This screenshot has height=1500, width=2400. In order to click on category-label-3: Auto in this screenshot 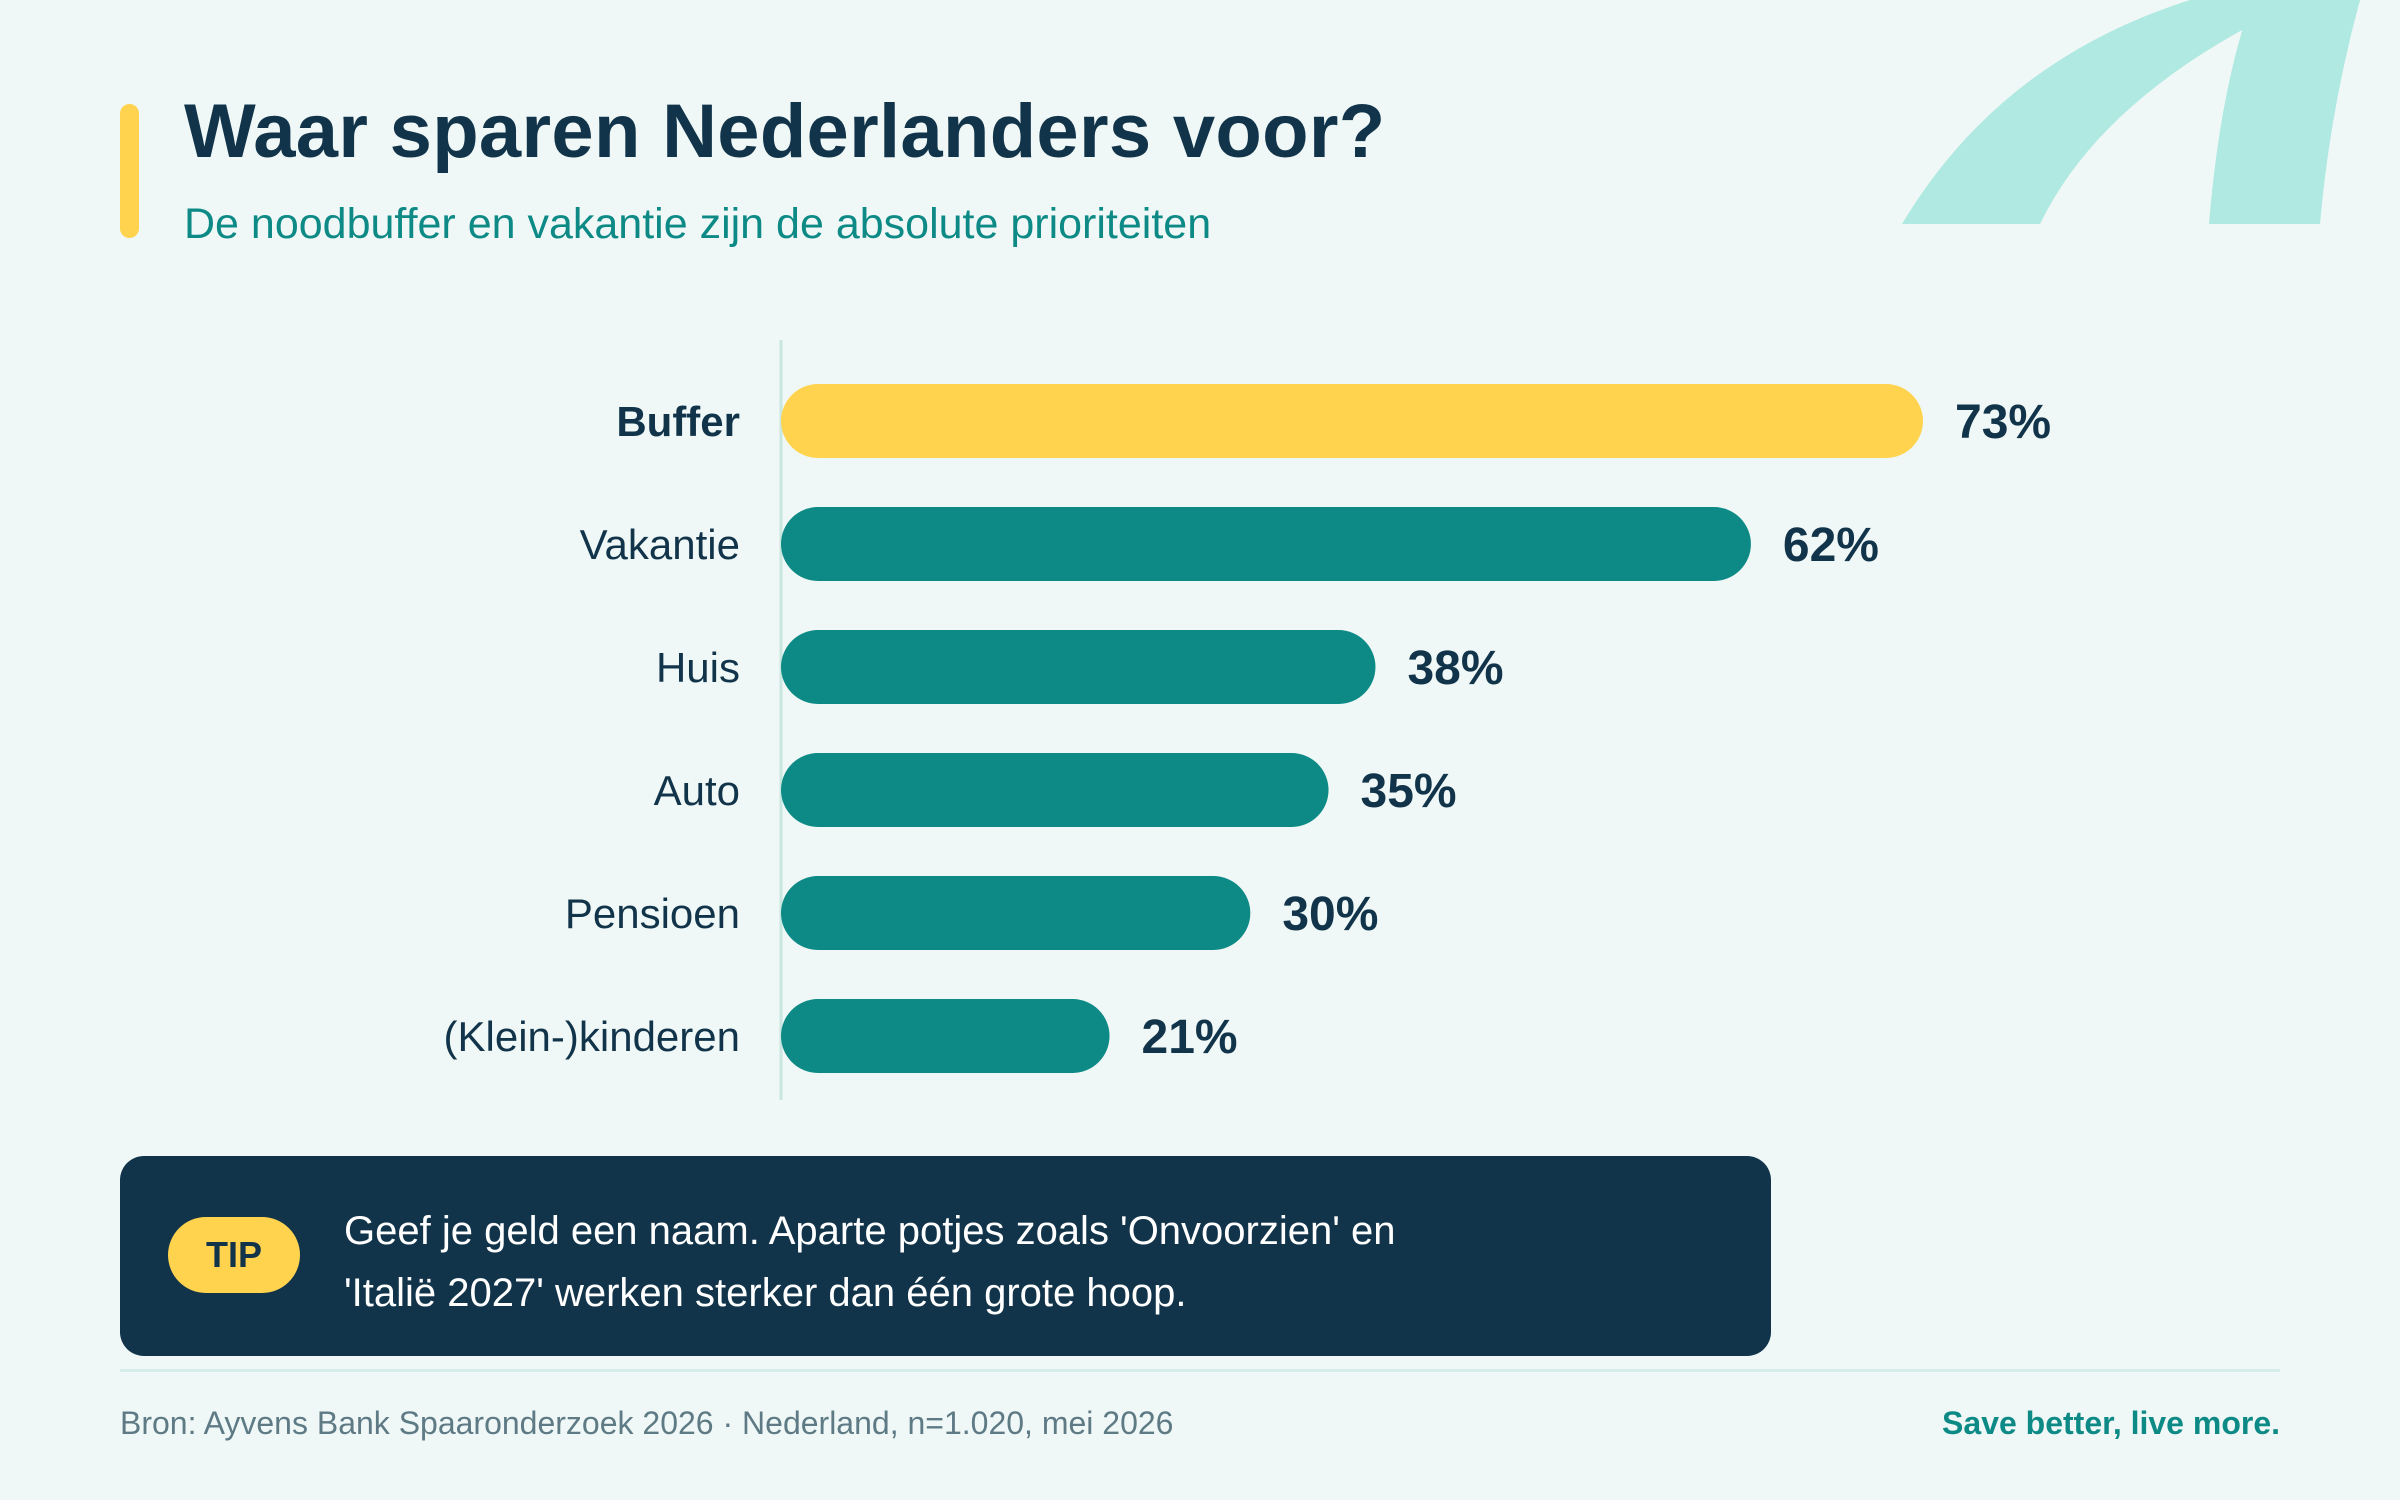, I will do `click(697, 790)`.